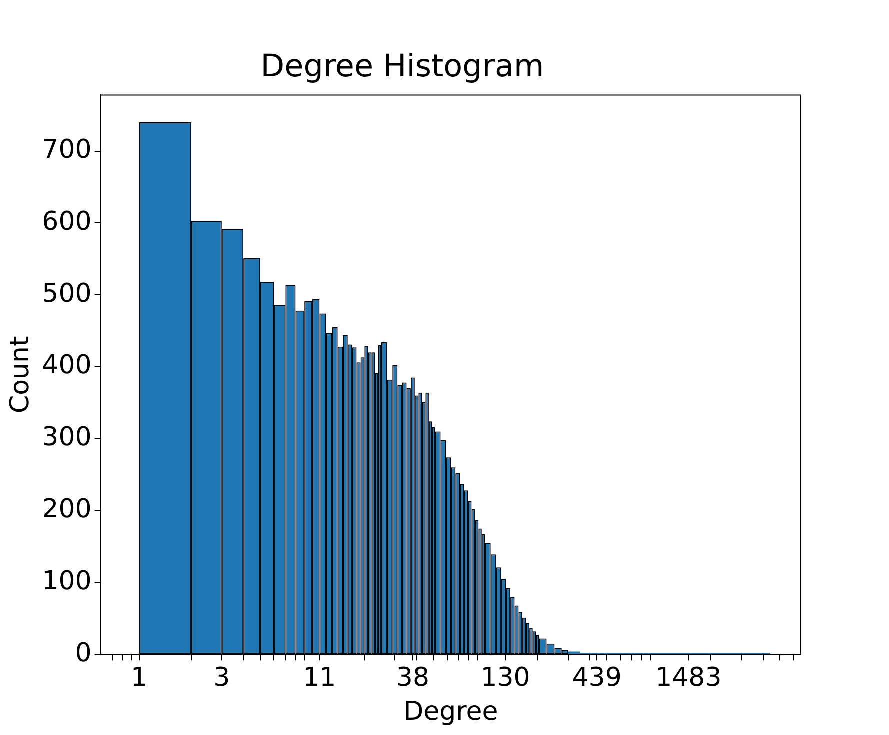  Describe the element at coordinates (139, 677) in the screenshot. I see `x-tick-label: 1` at that location.